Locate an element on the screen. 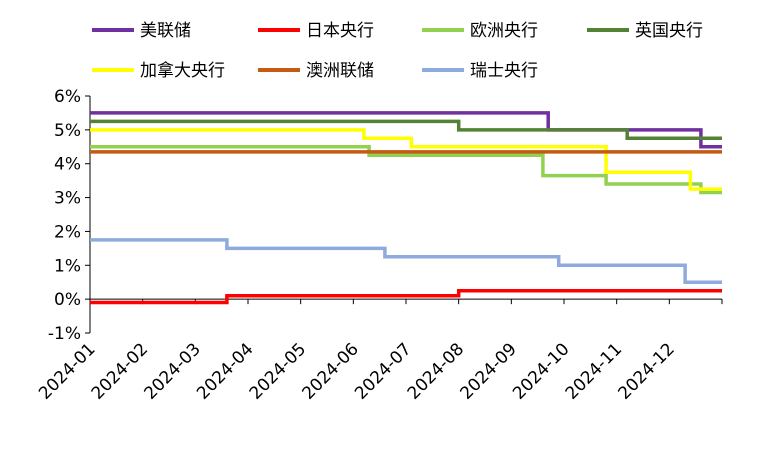 The height and width of the screenshot is (454, 771). legend-label: 加拿大央行 is located at coordinates (182, 70).